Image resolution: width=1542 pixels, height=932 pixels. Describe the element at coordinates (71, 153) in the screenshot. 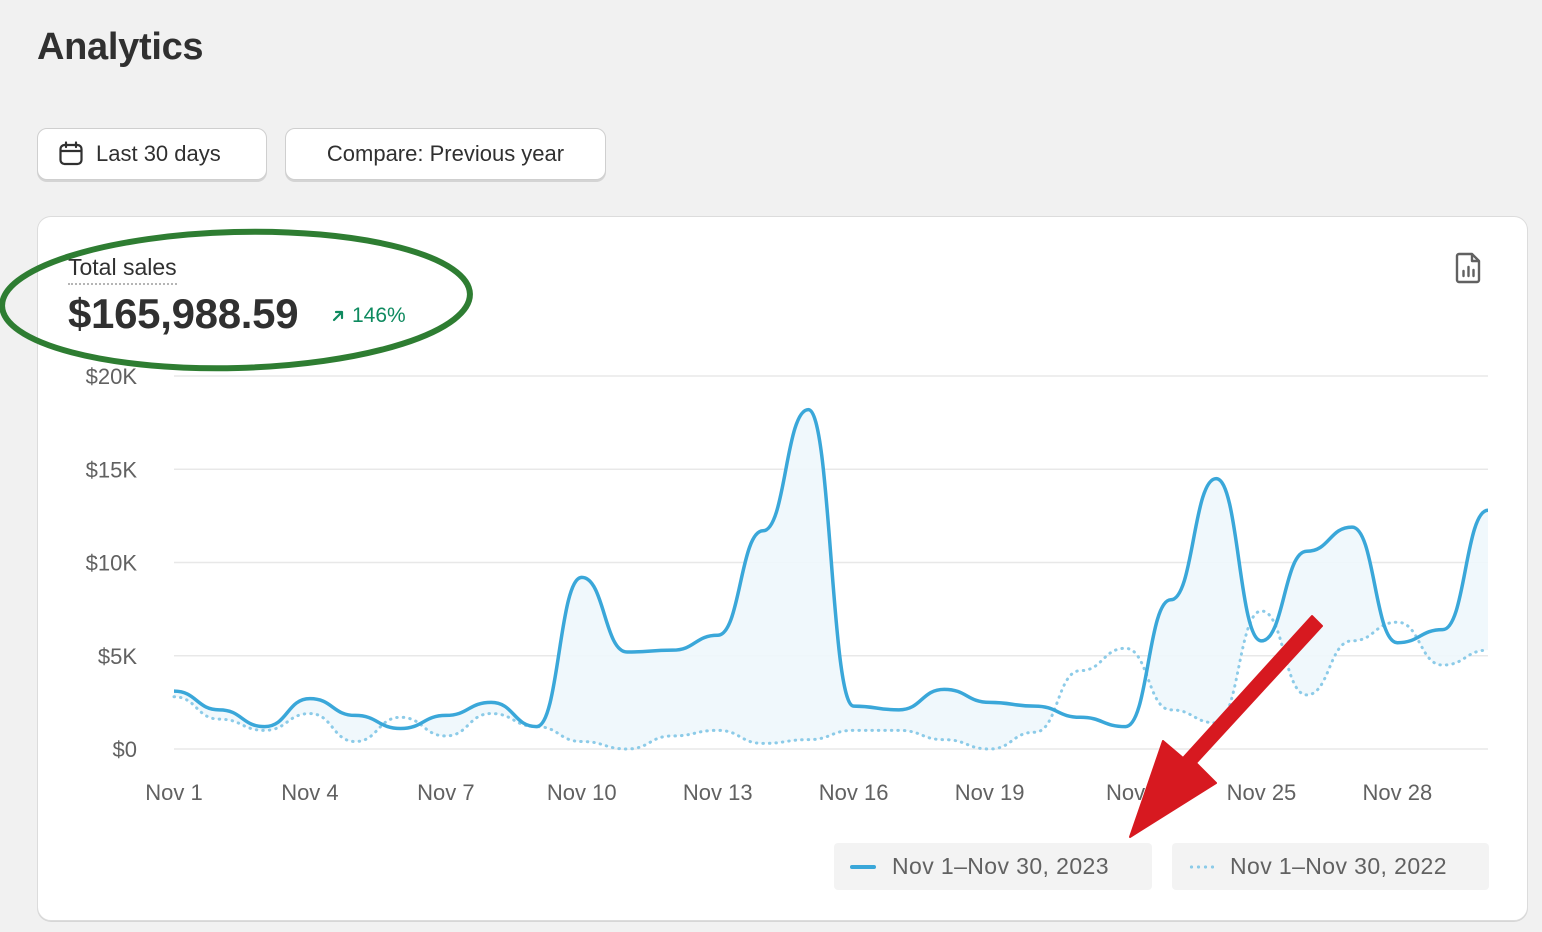

I see `calendar-icon` at that location.